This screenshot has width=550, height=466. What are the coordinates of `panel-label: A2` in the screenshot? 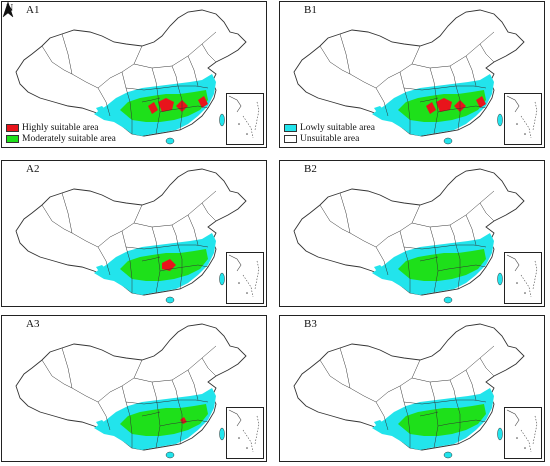 It's located at (33, 169).